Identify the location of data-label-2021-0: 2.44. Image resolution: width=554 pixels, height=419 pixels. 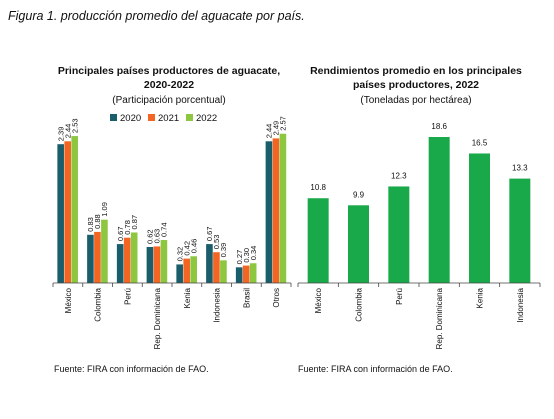
(67, 131).